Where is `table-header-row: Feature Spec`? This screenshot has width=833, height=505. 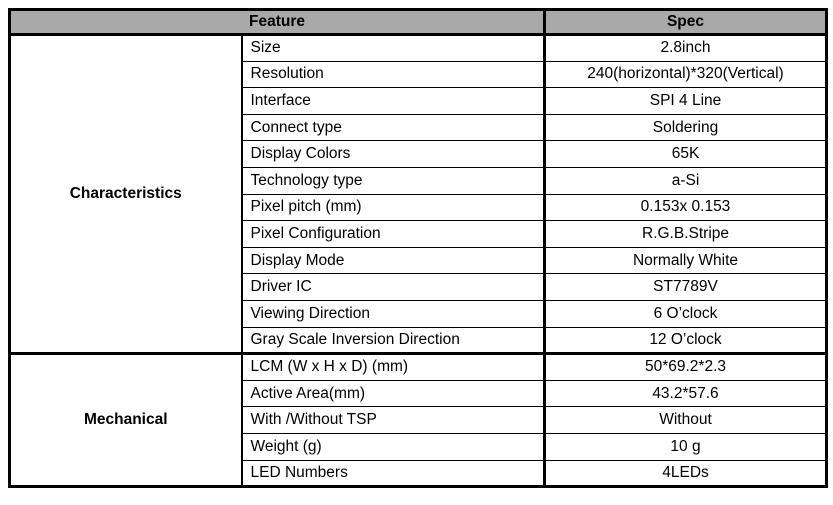
table-header-row: Feature Spec is located at coordinates (418, 22).